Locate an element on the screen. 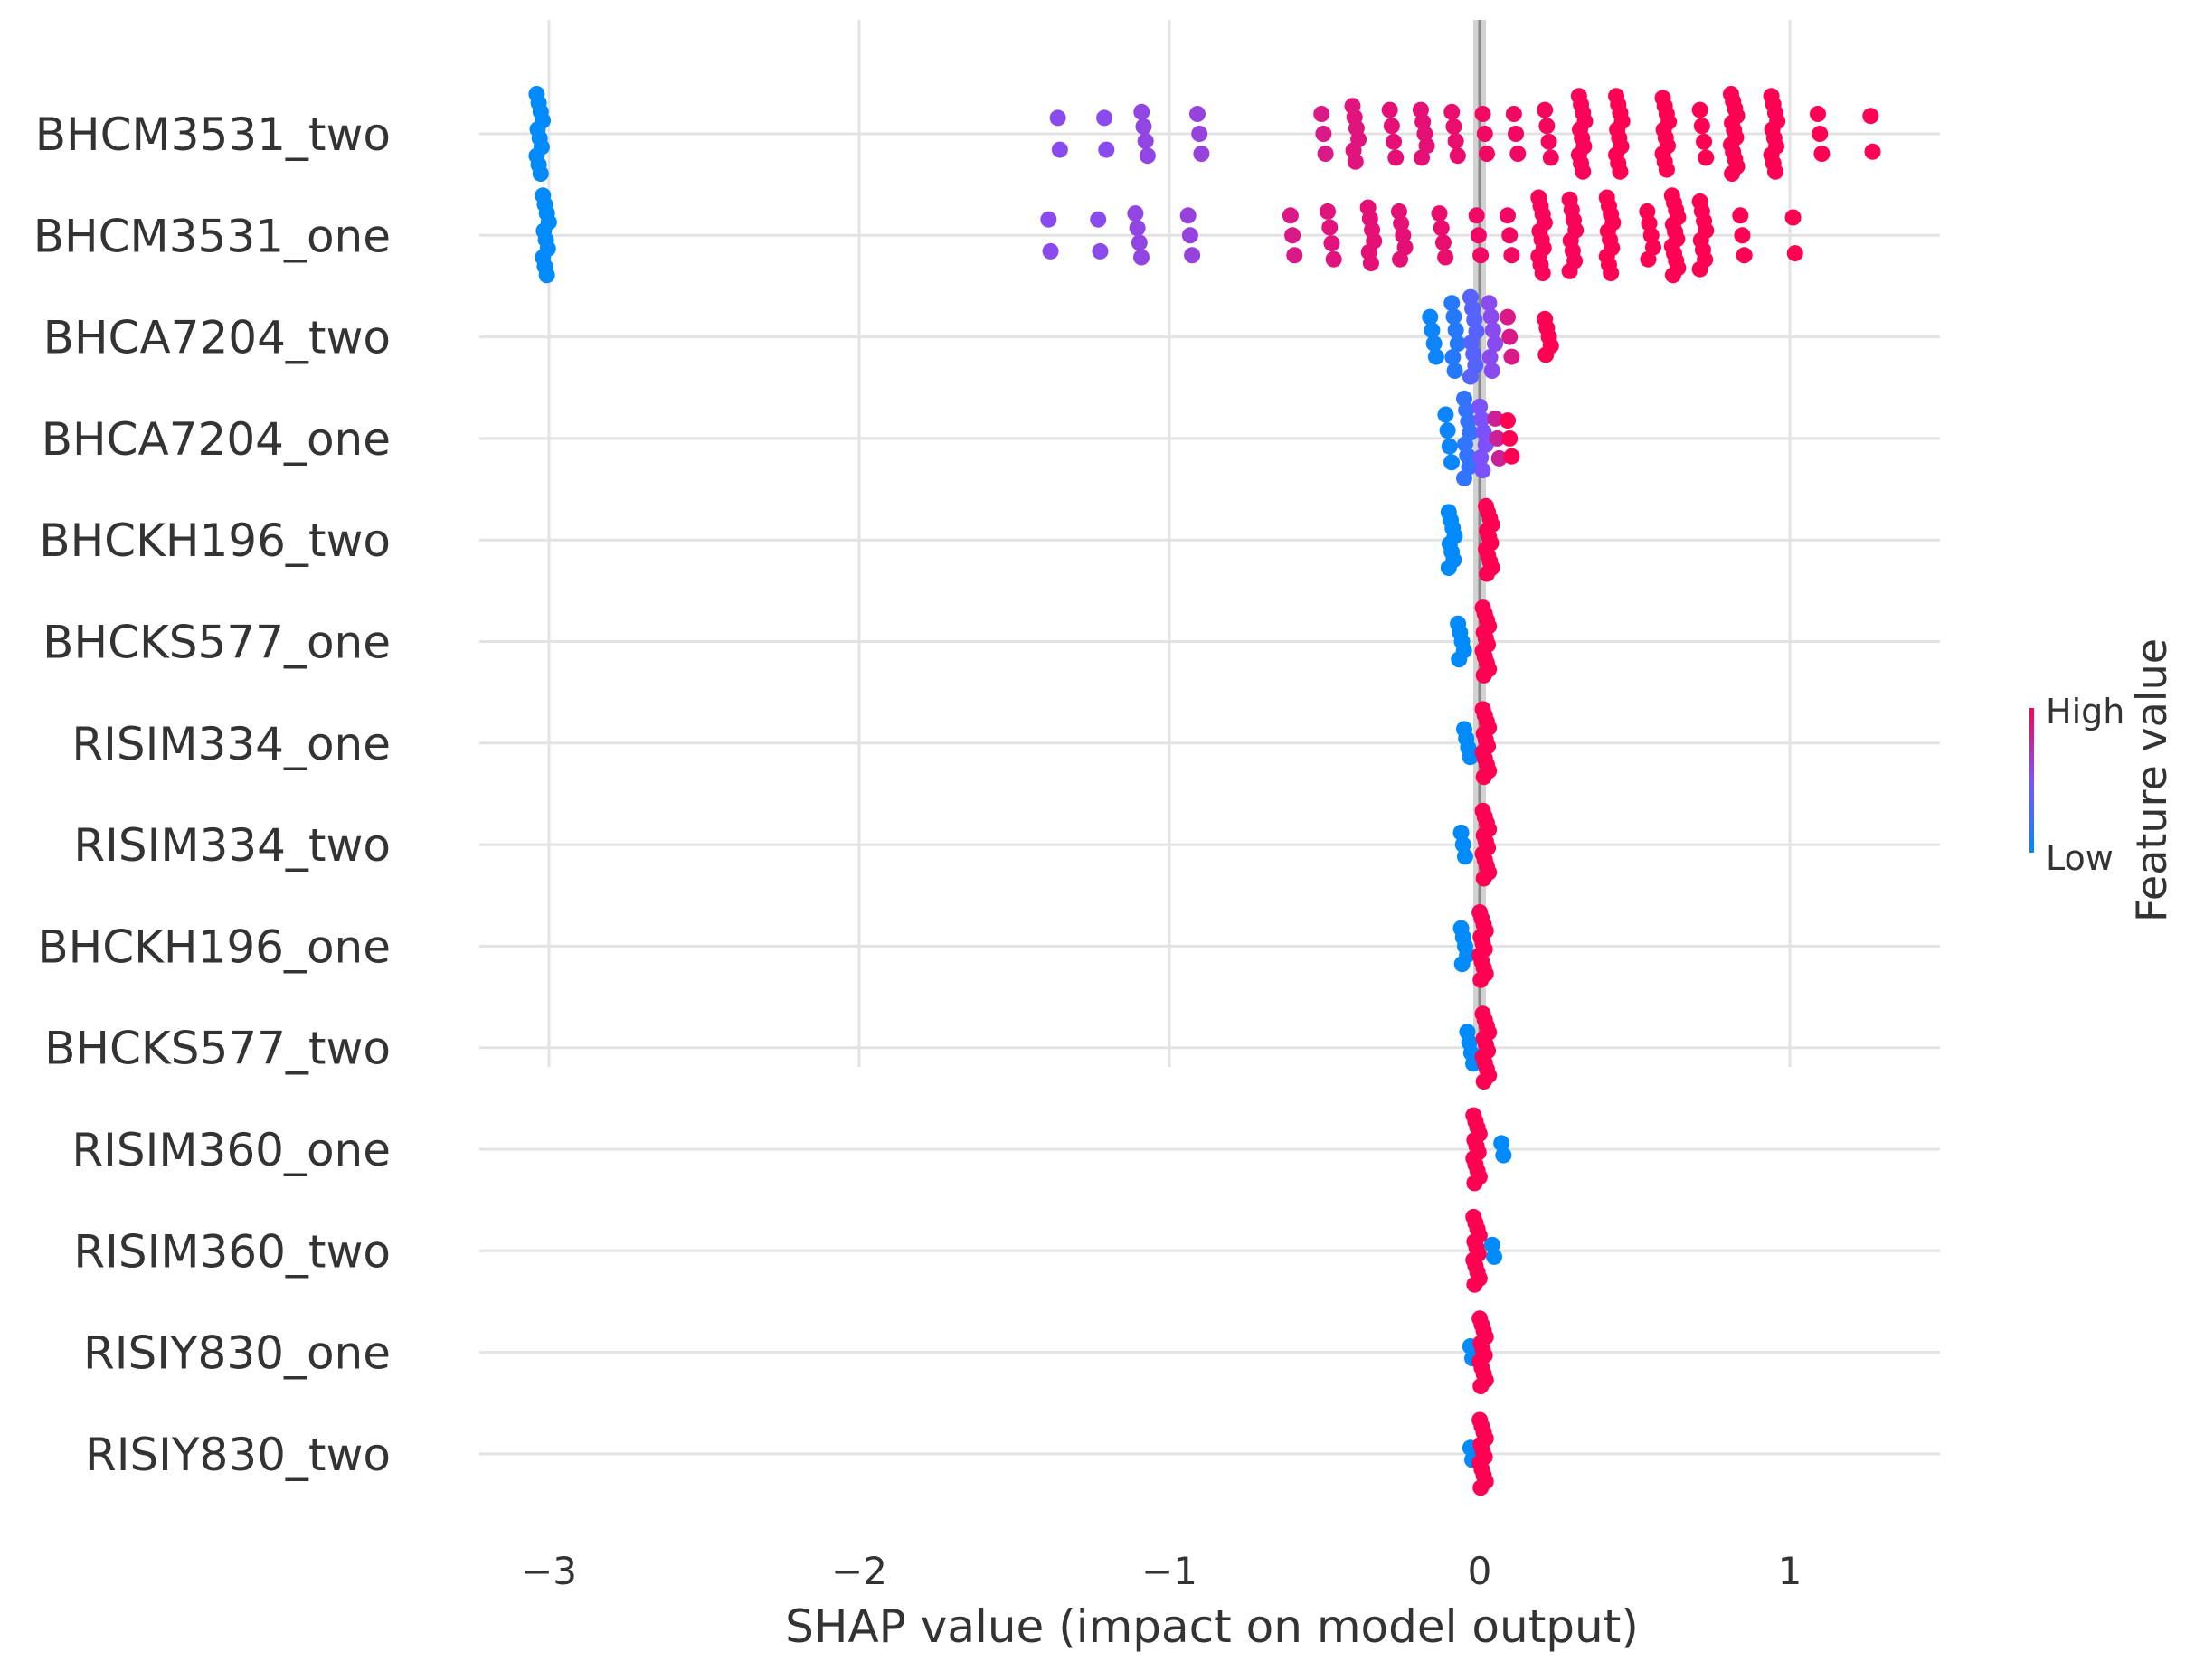 The height and width of the screenshot is (1680, 2195). feature-label: BHCM3531_two is located at coordinates (213, 135).